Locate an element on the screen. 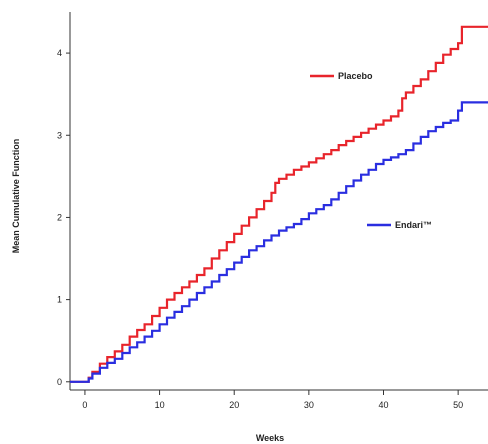  x-tick-label: 0 is located at coordinates (84, 405).